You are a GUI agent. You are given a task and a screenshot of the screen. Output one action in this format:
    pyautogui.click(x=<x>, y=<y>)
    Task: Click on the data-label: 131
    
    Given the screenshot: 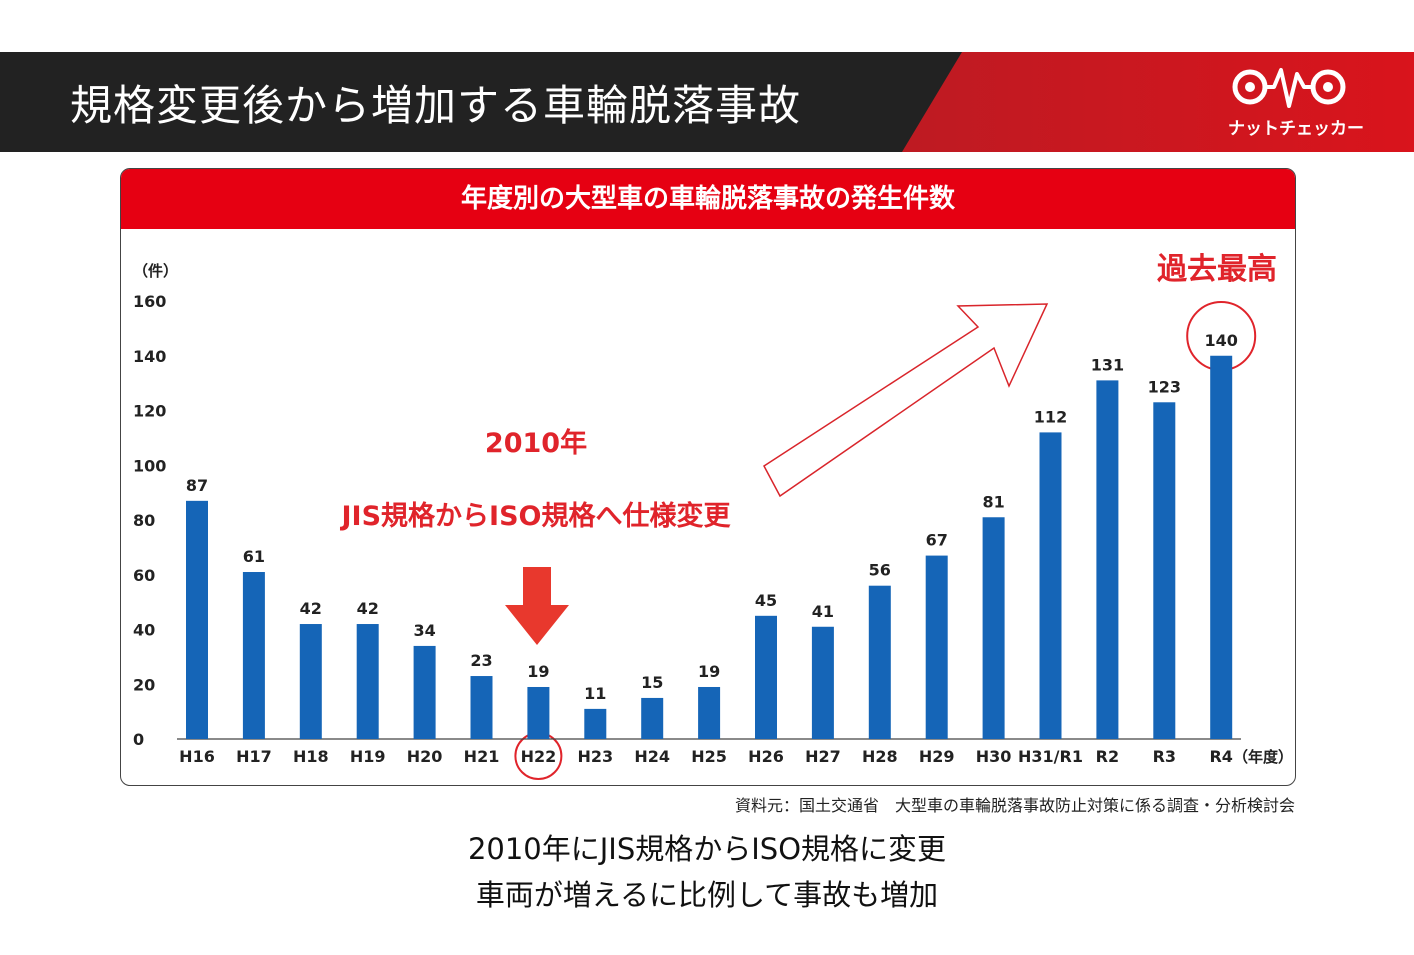 What is the action you would take?
    pyautogui.click(x=1107, y=364)
    